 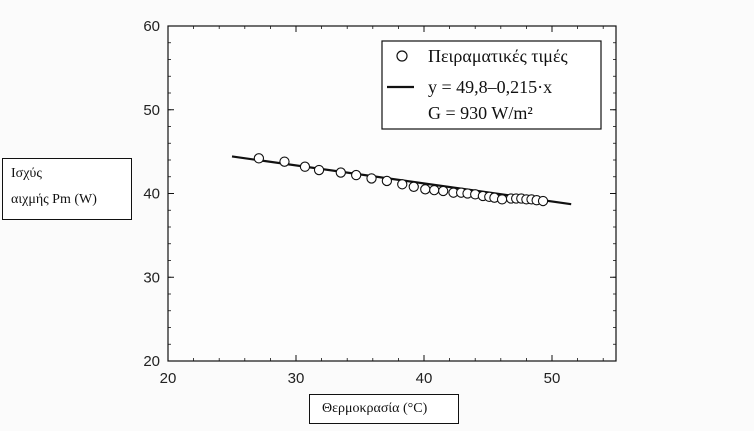 What do you see at coordinates (480, 113) in the screenshot?
I see `legend-entry-irradiance: G = 930 W/m²` at bounding box center [480, 113].